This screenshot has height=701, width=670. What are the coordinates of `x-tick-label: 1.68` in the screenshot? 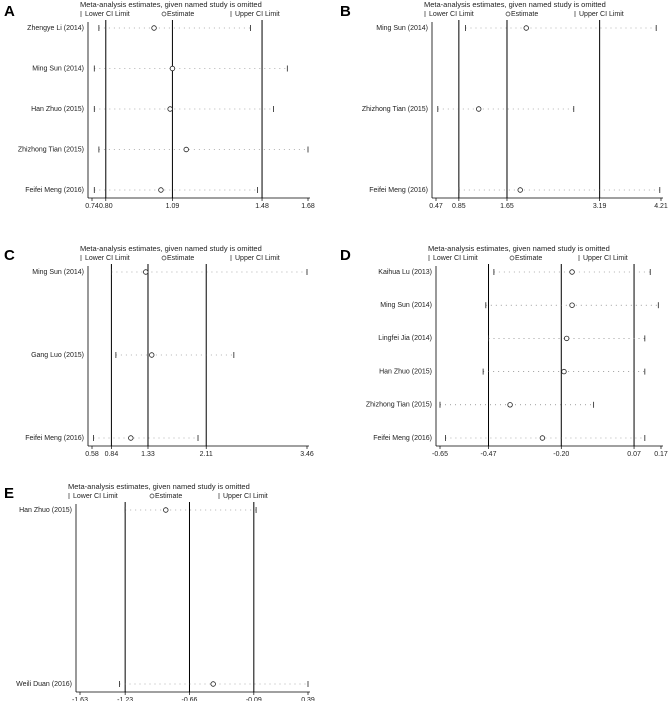 It's located at (308, 206).